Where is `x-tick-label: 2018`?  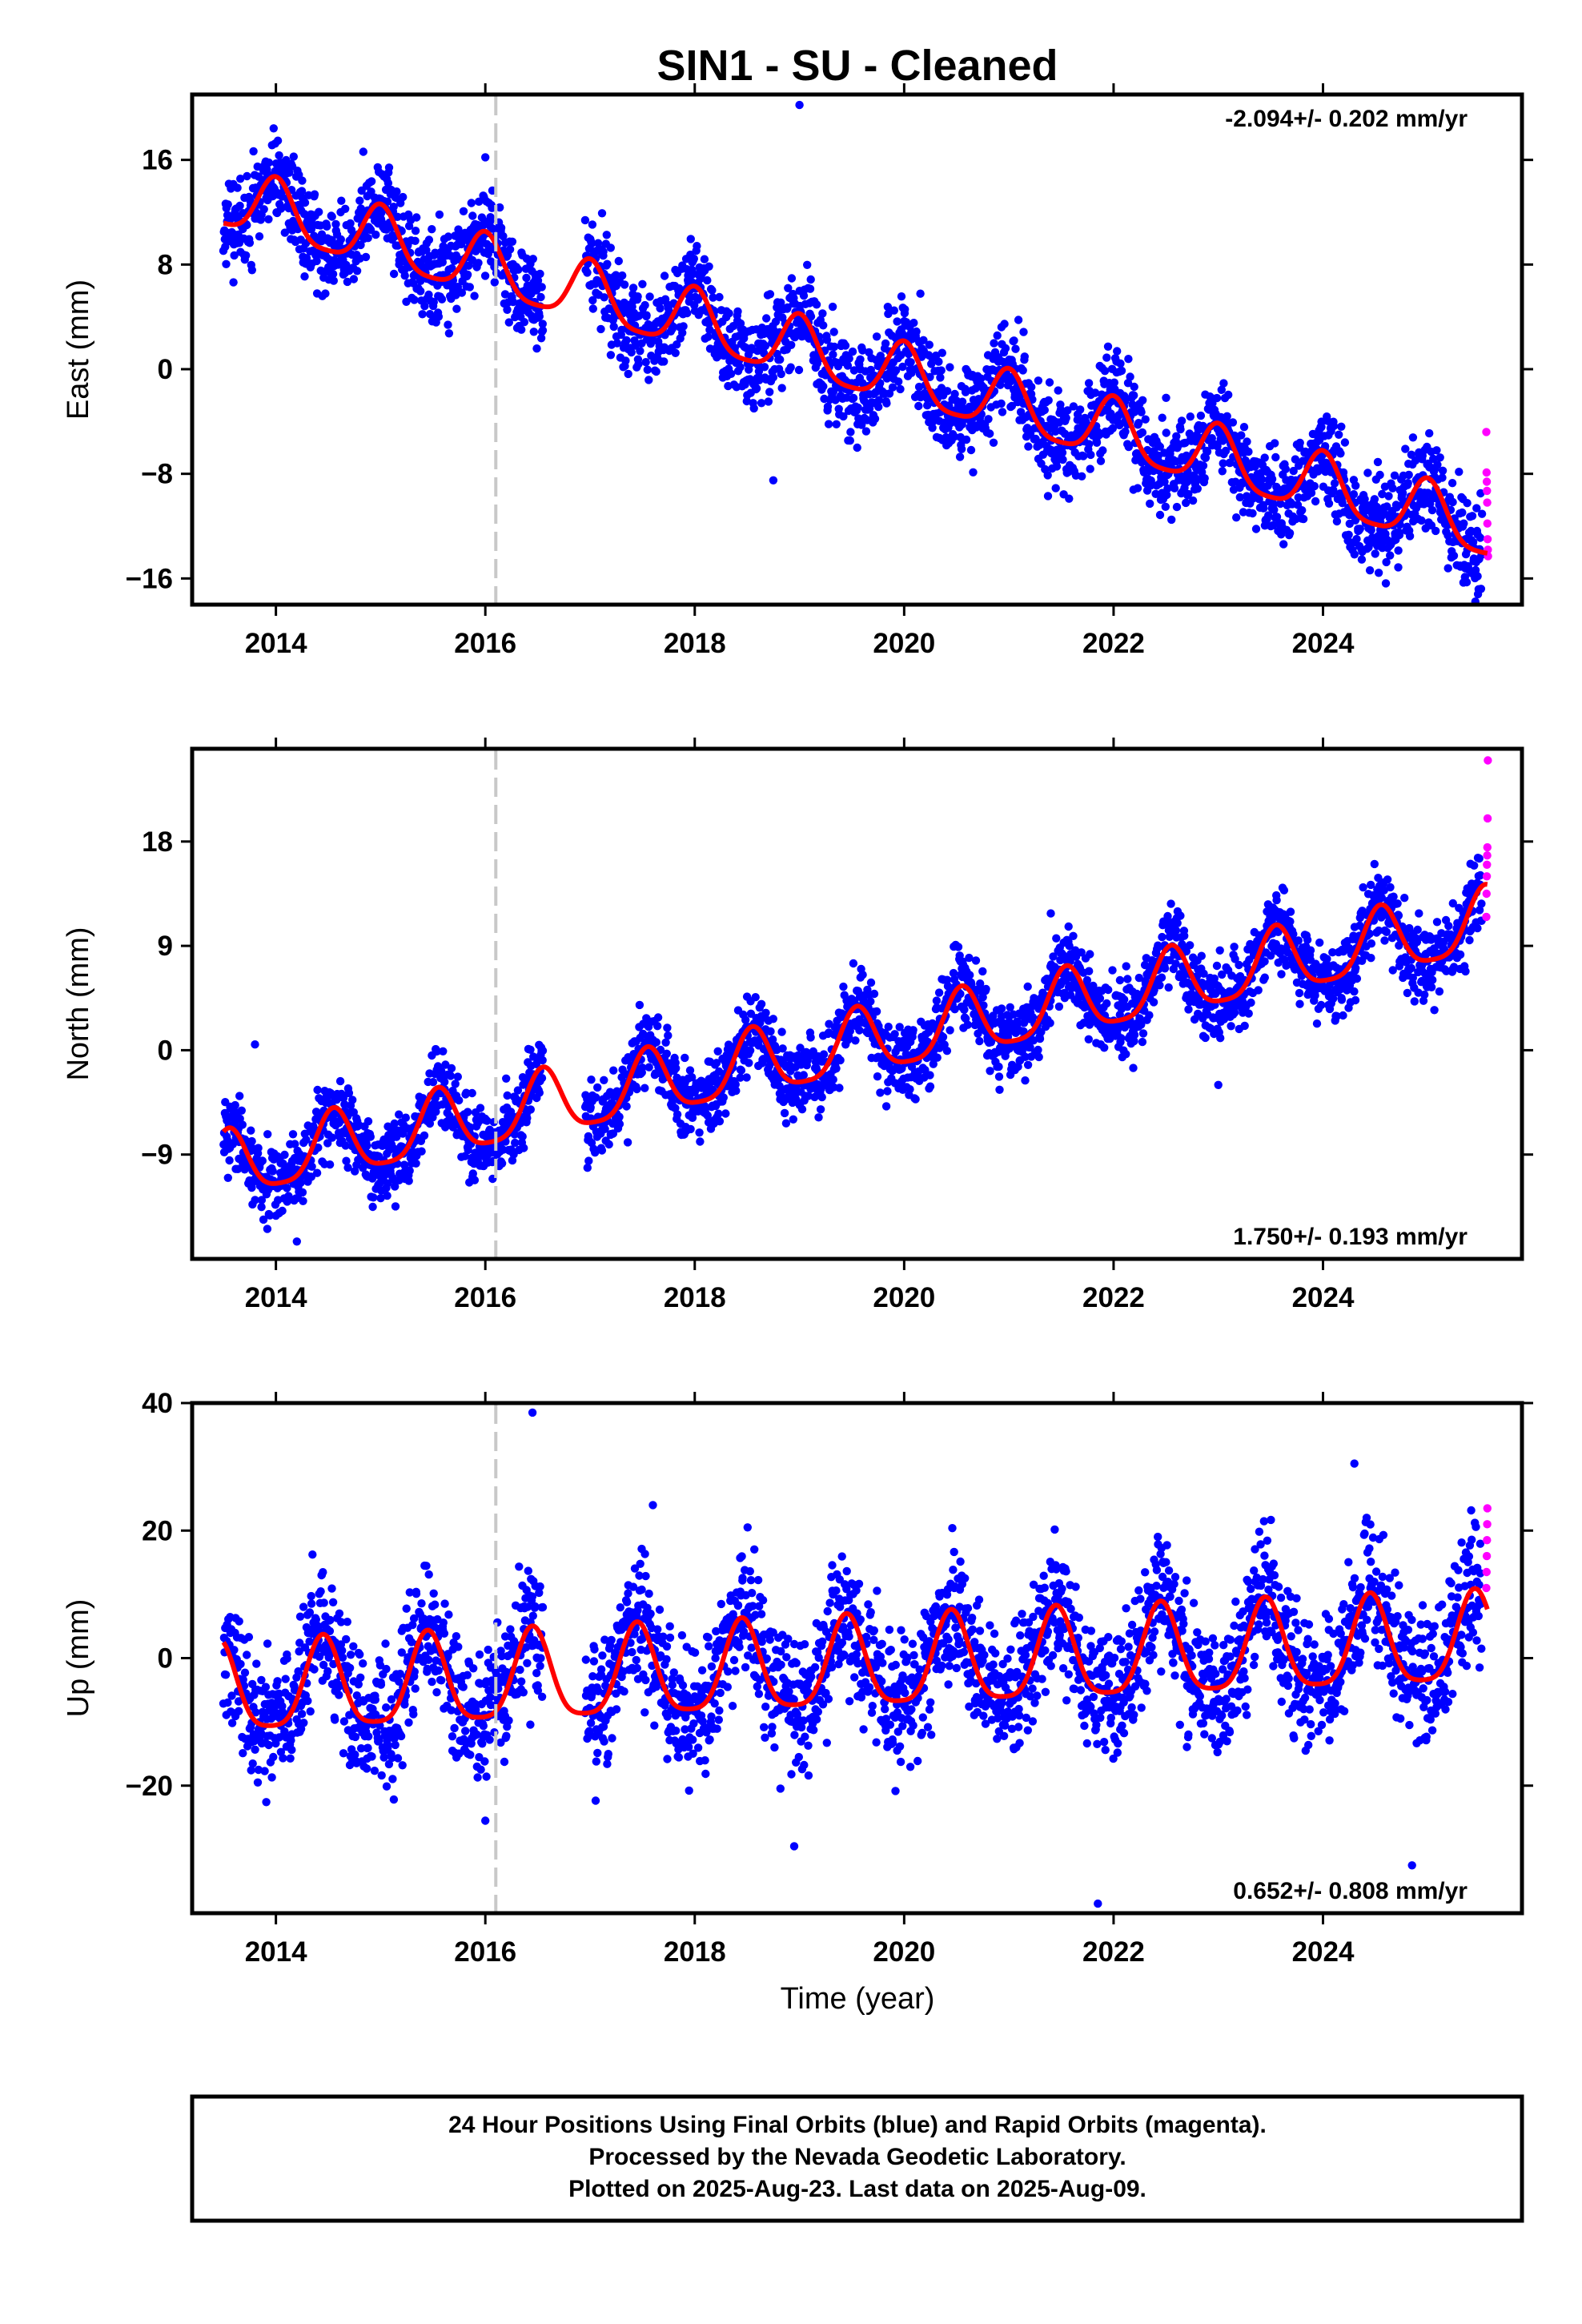 x-tick-label: 2018 is located at coordinates (695, 644).